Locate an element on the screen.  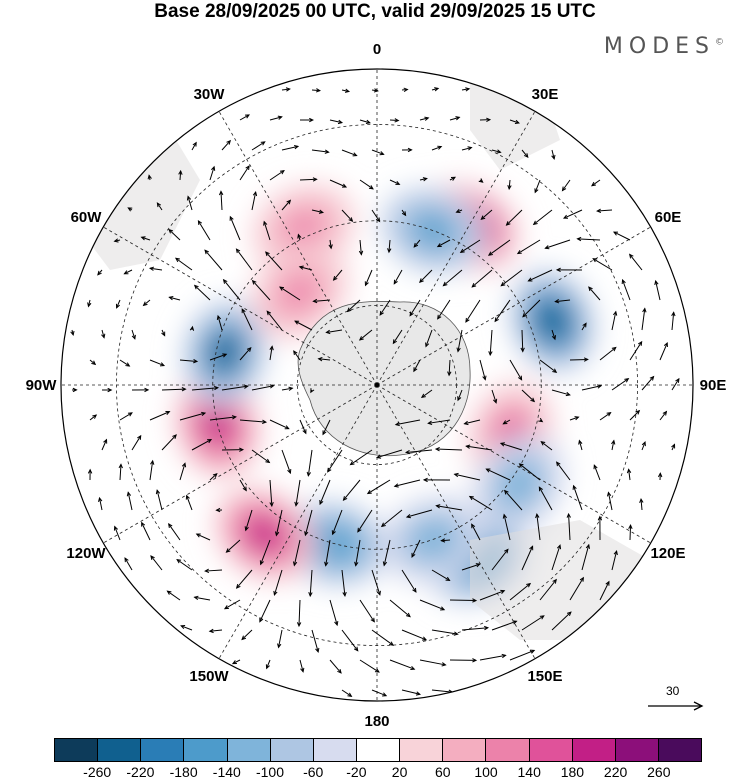
colorbar-tick-label: -140 is located at coordinates (226, 772).